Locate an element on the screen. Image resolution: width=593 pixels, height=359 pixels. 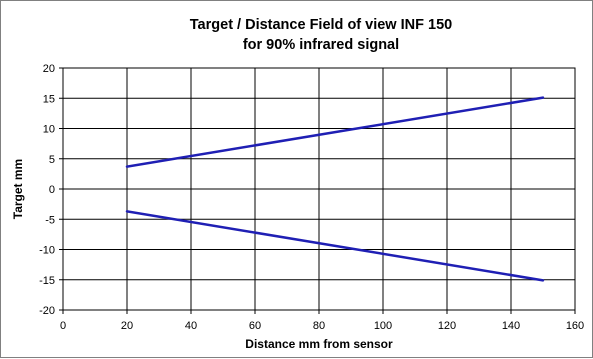
y-tick-label: -10 is located at coordinates (47, 251).